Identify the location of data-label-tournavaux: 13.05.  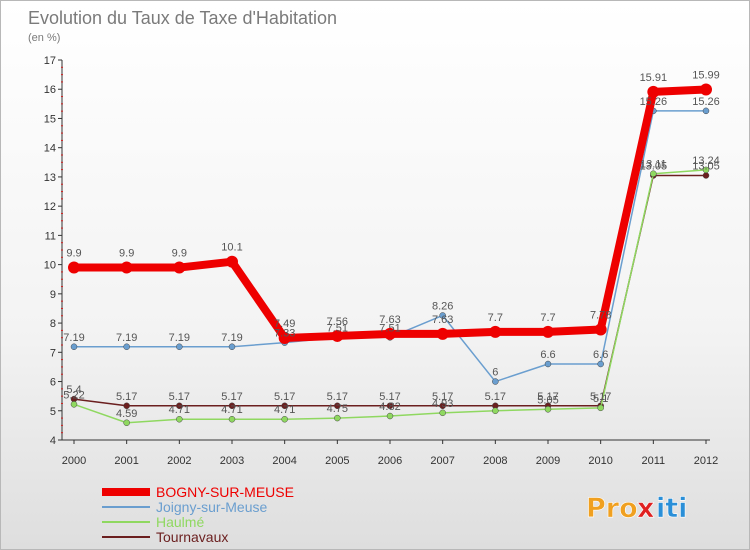
(706, 166).